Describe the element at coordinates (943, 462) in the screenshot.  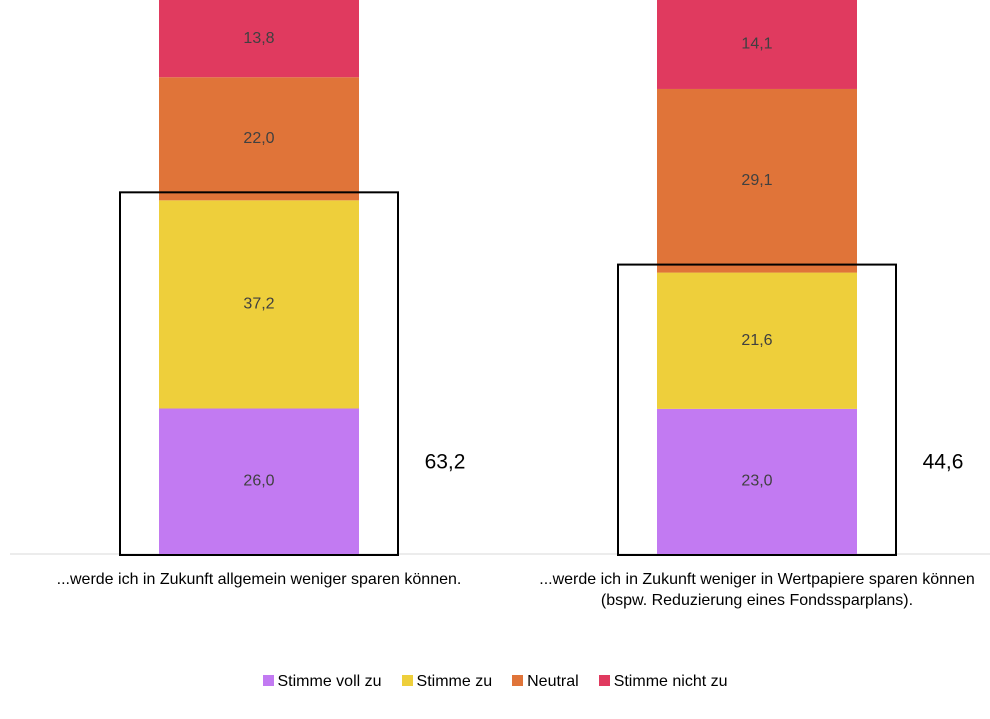
I see `total-label: 44,6` at that location.